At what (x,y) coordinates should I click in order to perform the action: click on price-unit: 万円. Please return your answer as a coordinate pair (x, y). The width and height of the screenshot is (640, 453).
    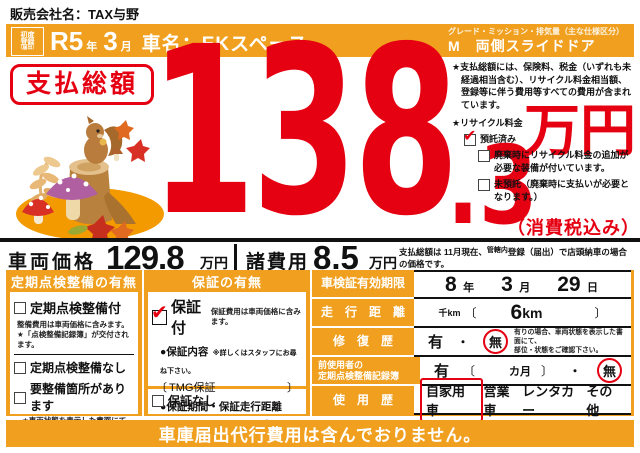
    Looking at the image, I should click on (580, 131).